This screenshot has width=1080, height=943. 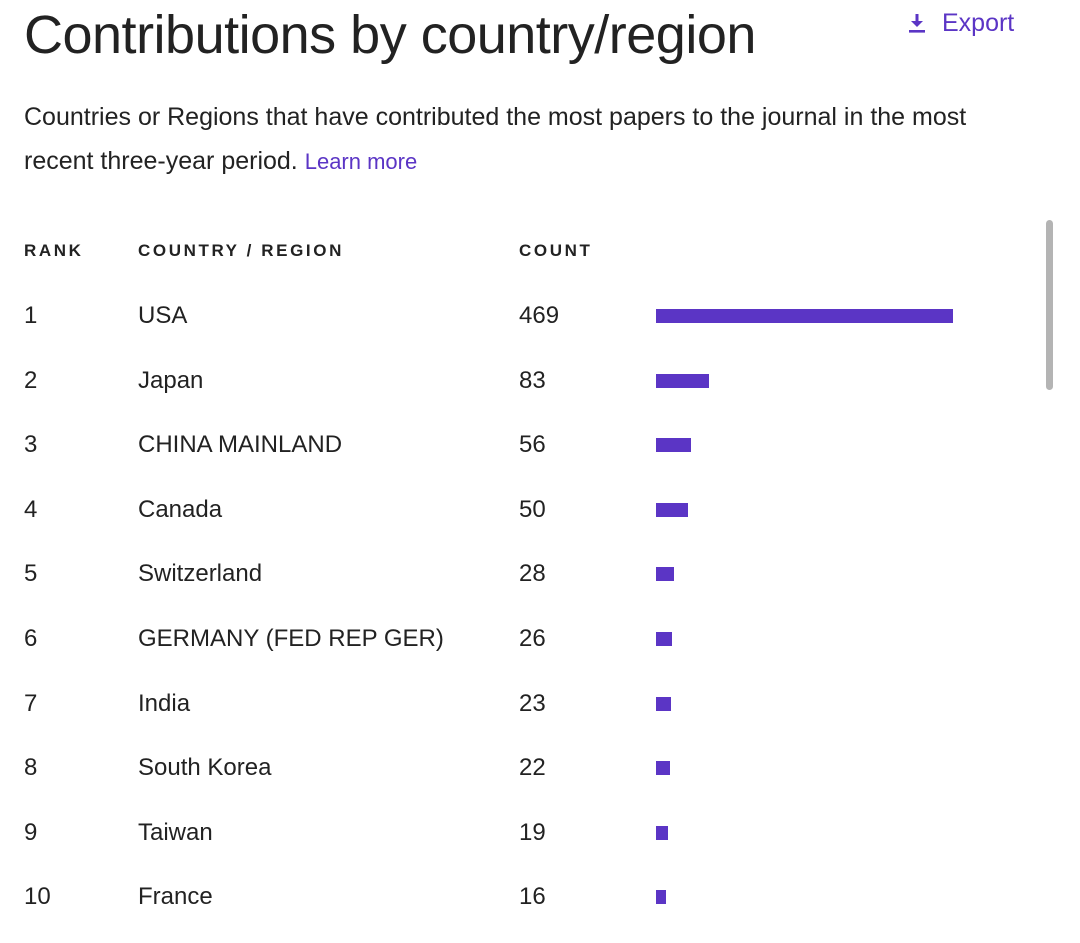 What do you see at coordinates (54, 250) in the screenshot?
I see `column-header-rank: RANK` at bounding box center [54, 250].